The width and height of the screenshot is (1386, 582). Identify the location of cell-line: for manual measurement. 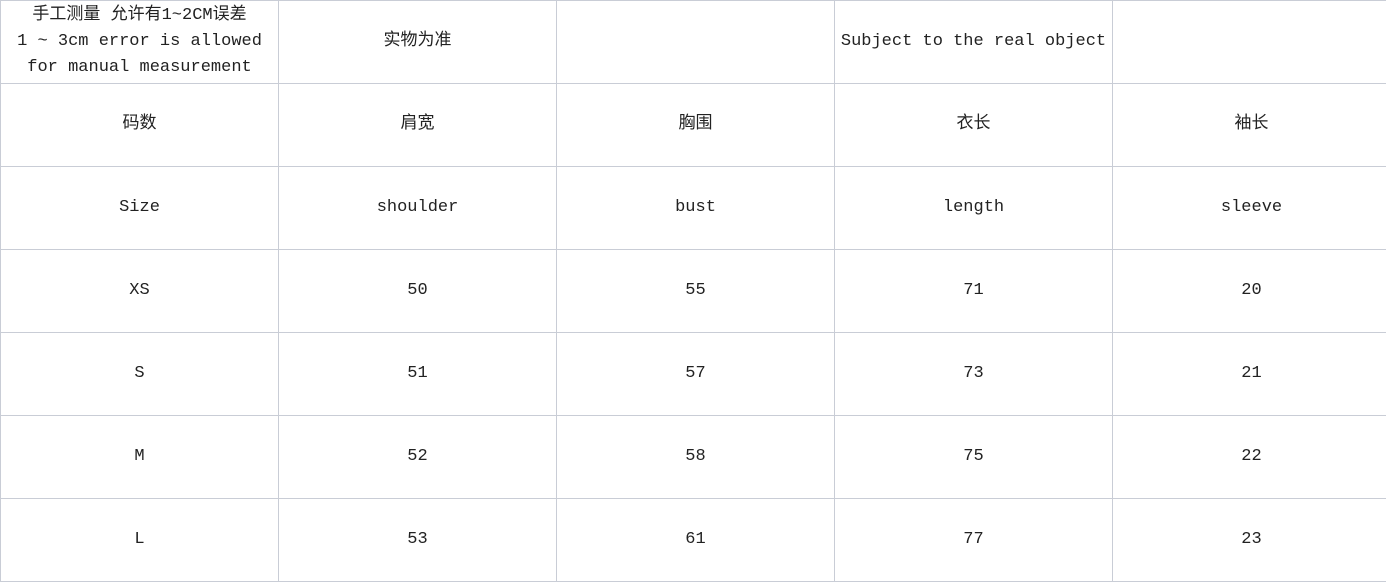
(139, 67).